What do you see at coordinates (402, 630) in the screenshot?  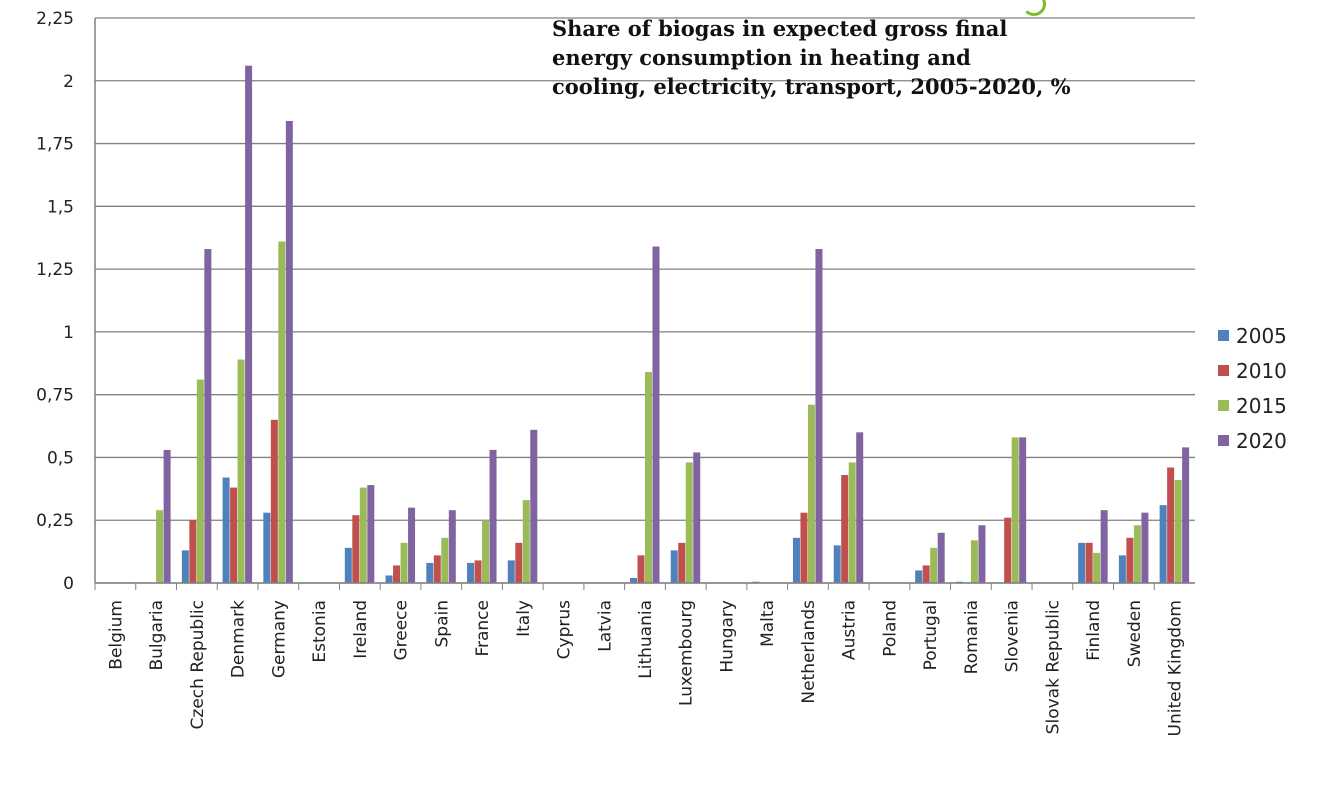 I see `x-tick-label: Greece` at bounding box center [402, 630].